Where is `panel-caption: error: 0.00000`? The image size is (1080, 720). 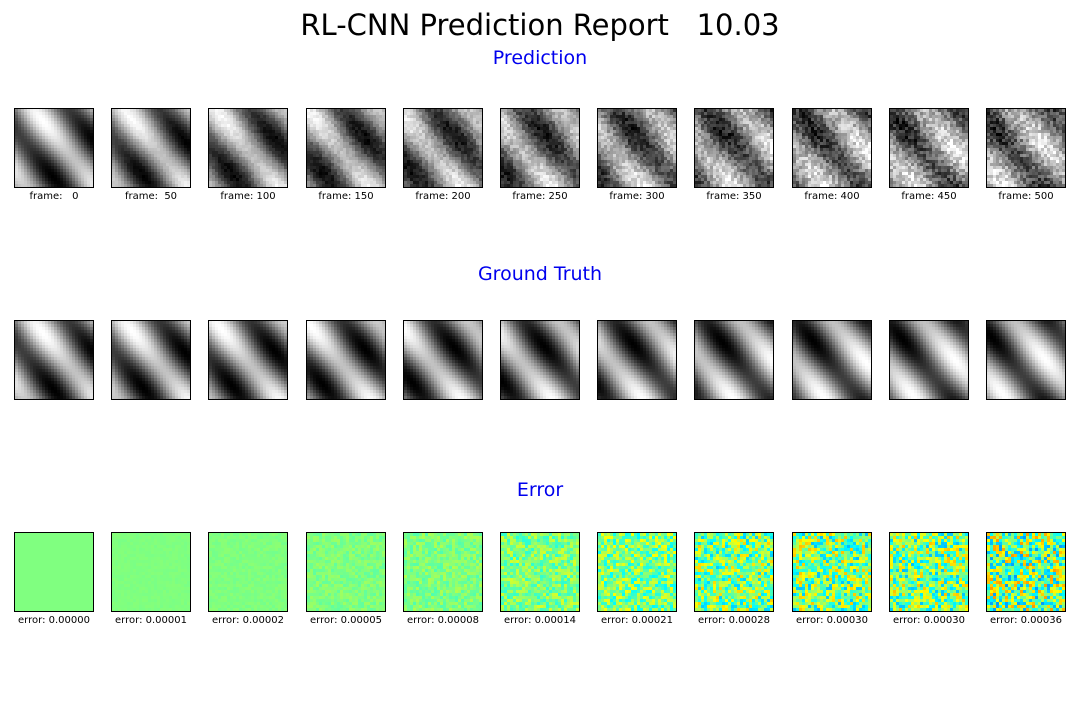
panel-caption: error: 0.00000 is located at coordinates (54, 620).